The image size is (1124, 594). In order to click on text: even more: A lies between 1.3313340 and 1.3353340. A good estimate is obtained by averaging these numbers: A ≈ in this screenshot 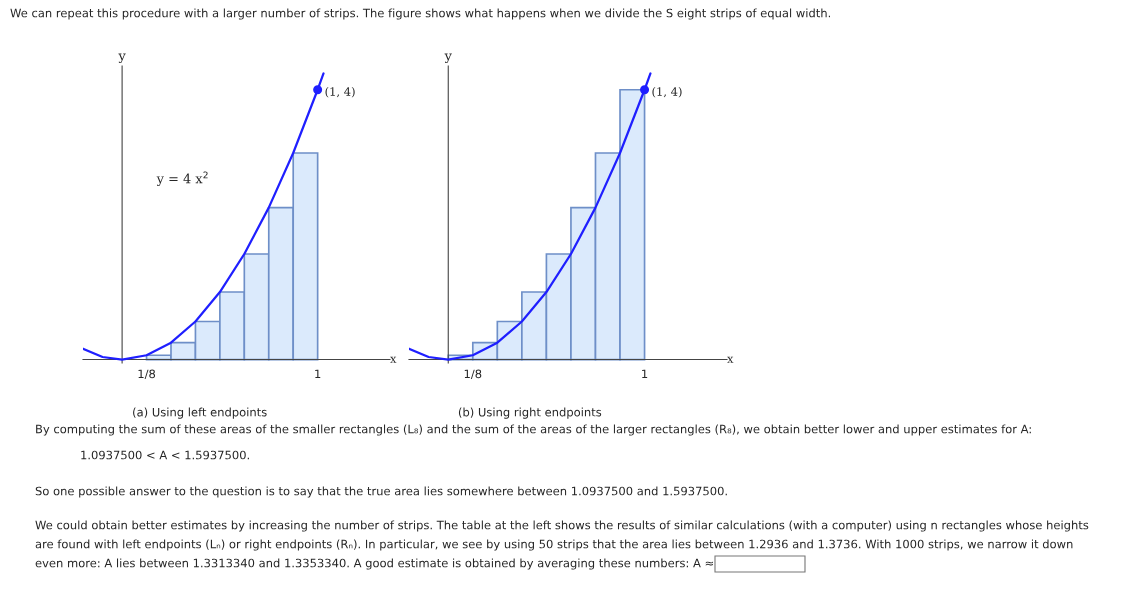, I will do `click(374, 564)`.